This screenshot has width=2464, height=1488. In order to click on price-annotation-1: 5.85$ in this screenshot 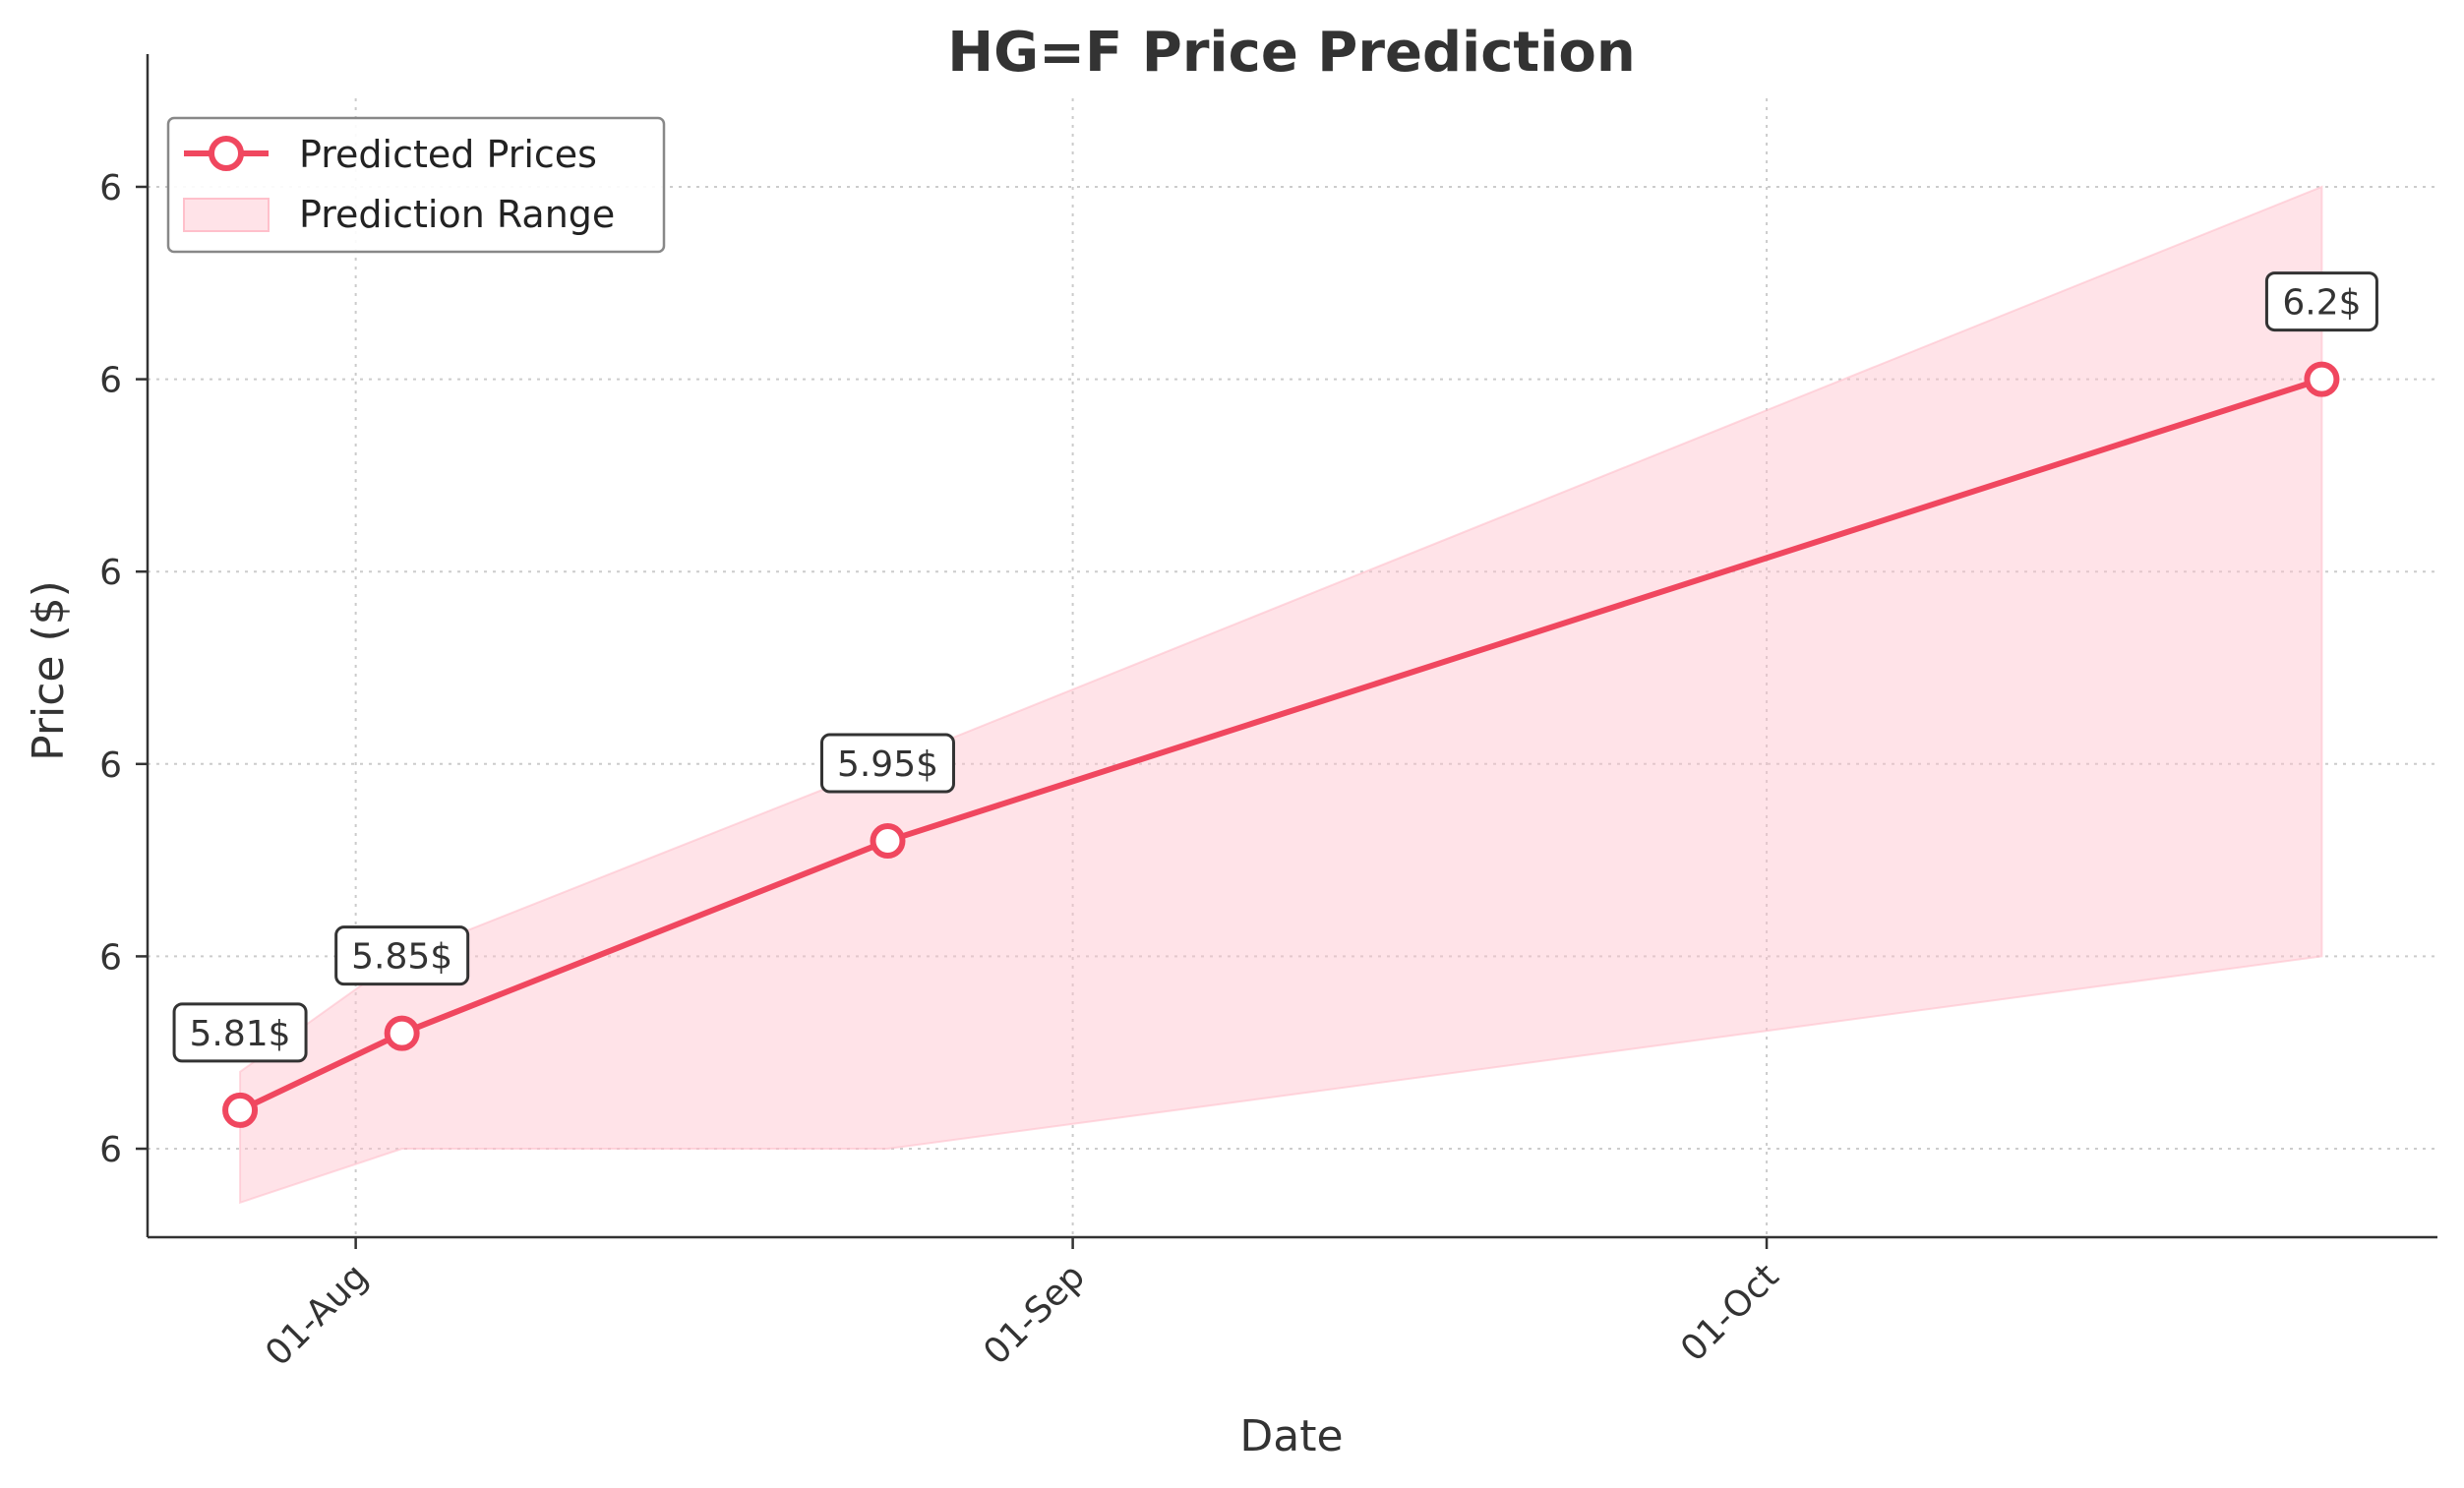, I will do `click(402, 957)`.